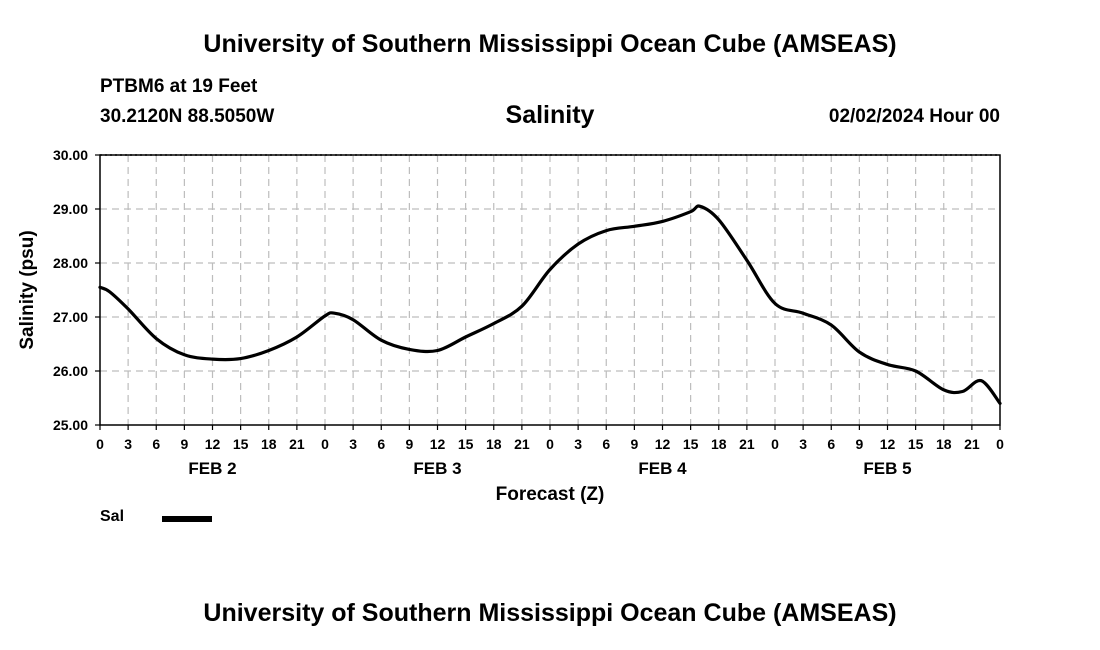  I want to click on legend-swatch, so click(187, 519).